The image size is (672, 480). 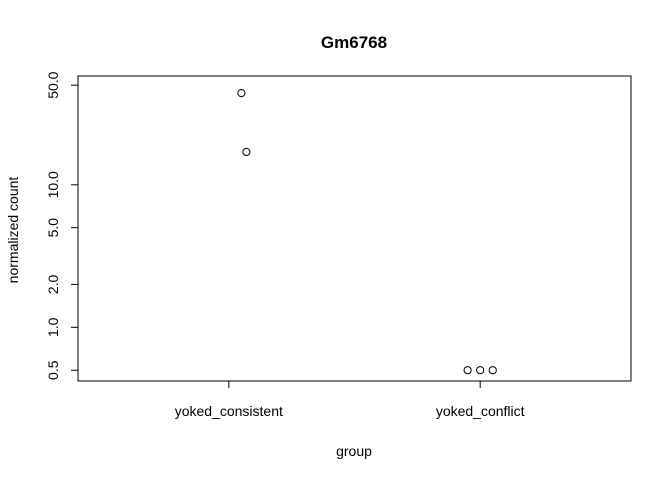 I want to click on y-tick-label: 0.5, so click(x=53, y=370).